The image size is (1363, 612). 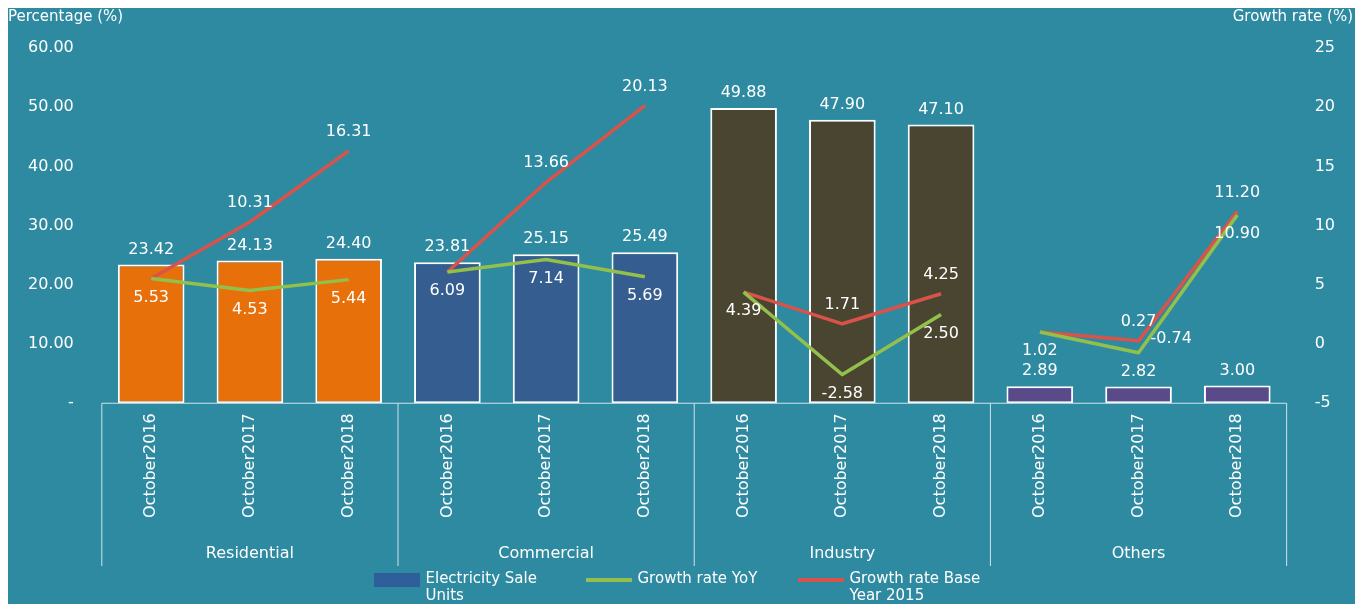 I want to click on y2-tick-label: 0, so click(x=1319, y=343).